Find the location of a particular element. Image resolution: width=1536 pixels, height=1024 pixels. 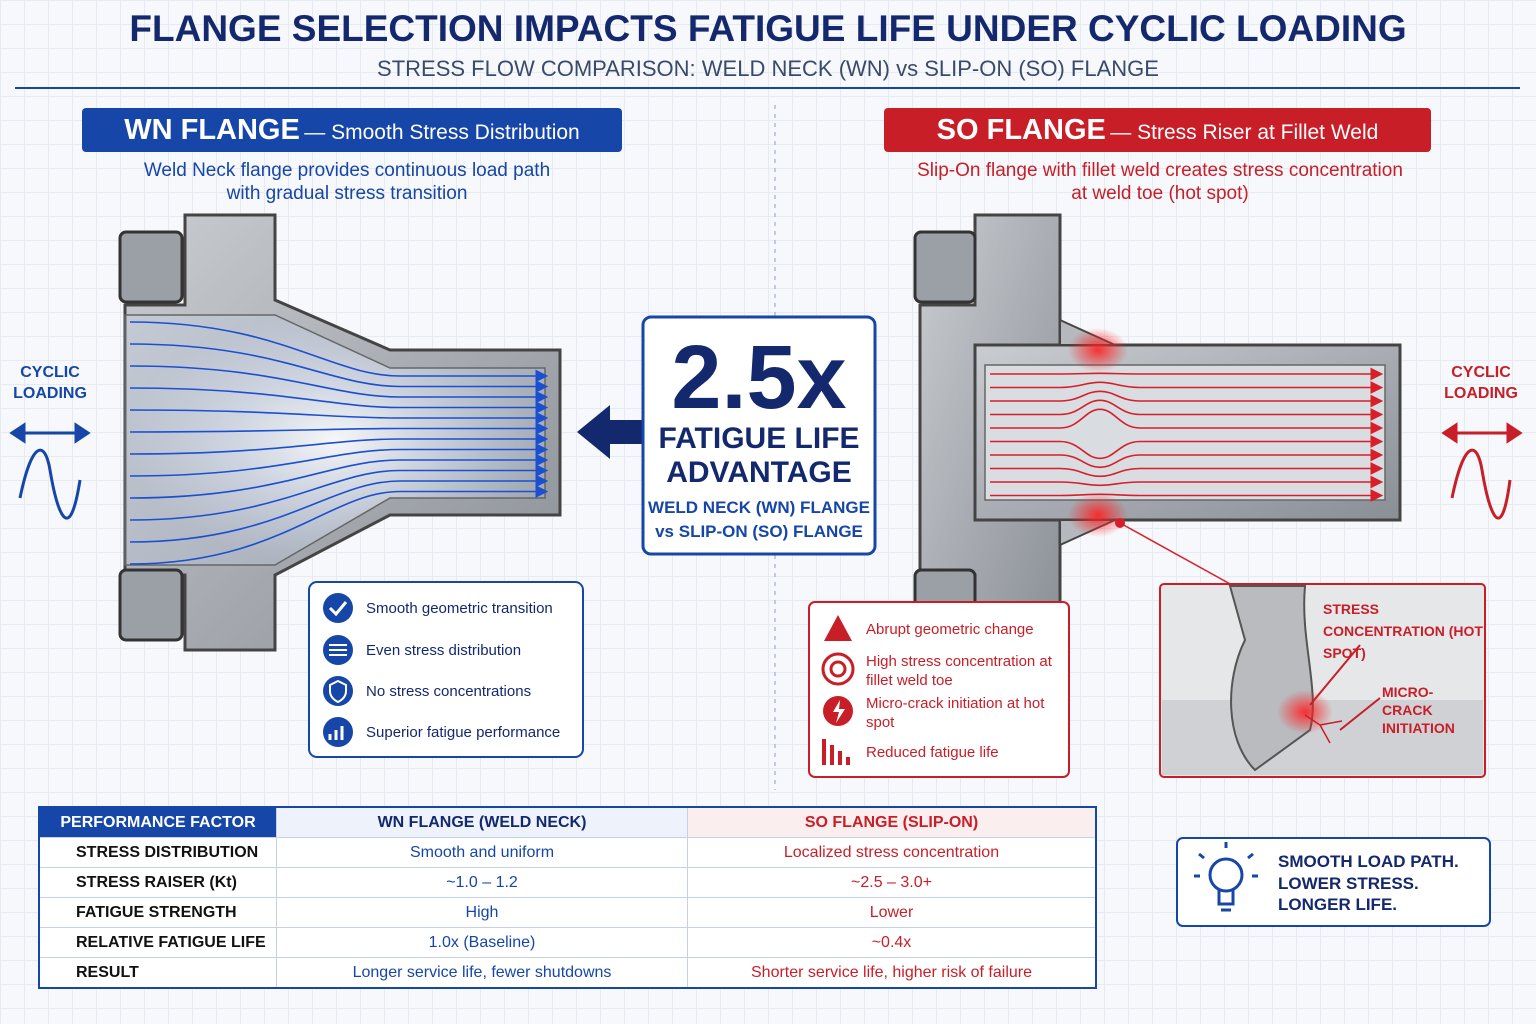

wn-feature: No stress concentrations is located at coordinates (449, 691).